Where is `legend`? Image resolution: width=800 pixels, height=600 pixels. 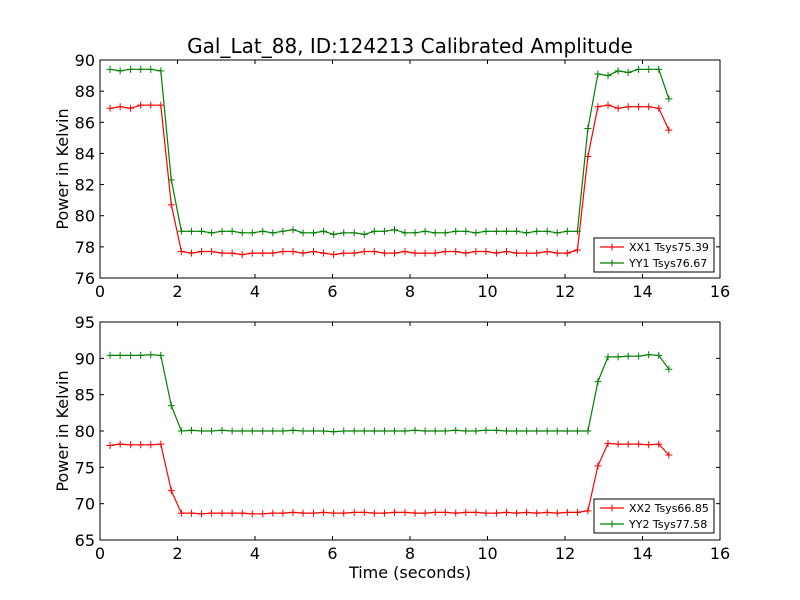
legend is located at coordinates (654, 516).